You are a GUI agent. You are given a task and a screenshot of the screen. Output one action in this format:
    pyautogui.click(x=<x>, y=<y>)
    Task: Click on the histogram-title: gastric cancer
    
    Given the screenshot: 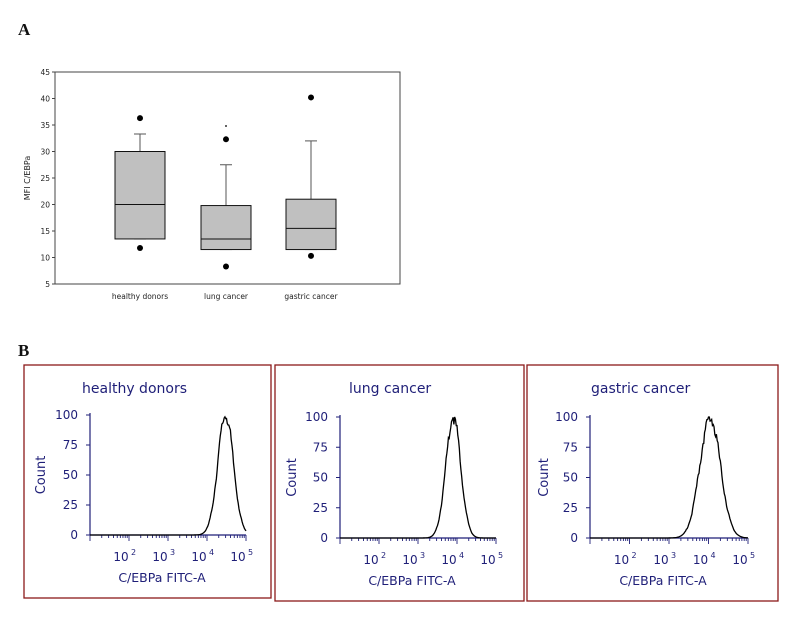 What is the action you would take?
    pyautogui.click(x=641, y=389)
    